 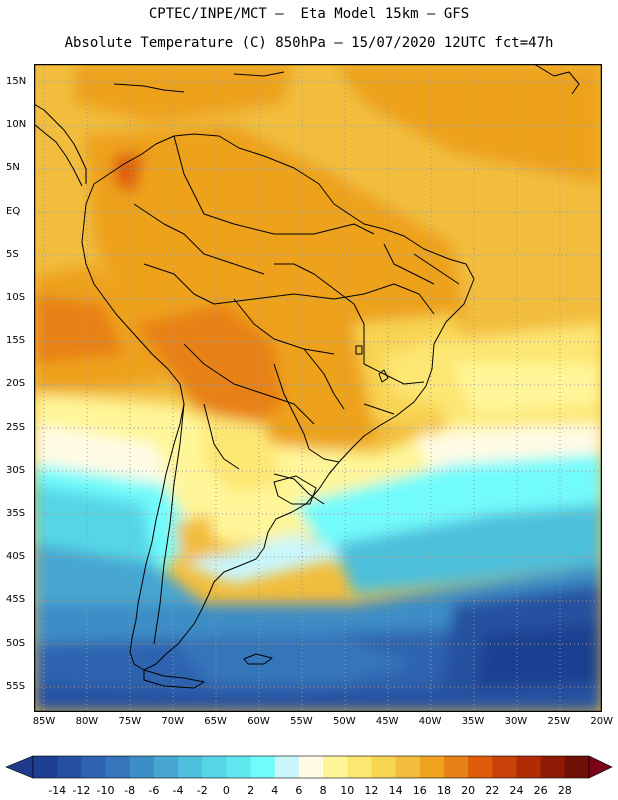 What do you see at coordinates (16, 297) in the screenshot?
I see `latitude-label: 10S` at bounding box center [16, 297].